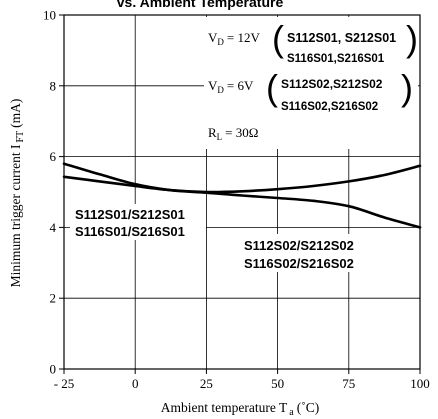  I want to click on model-line-12v-1: S112S01, S212S01, so click(341, 38).